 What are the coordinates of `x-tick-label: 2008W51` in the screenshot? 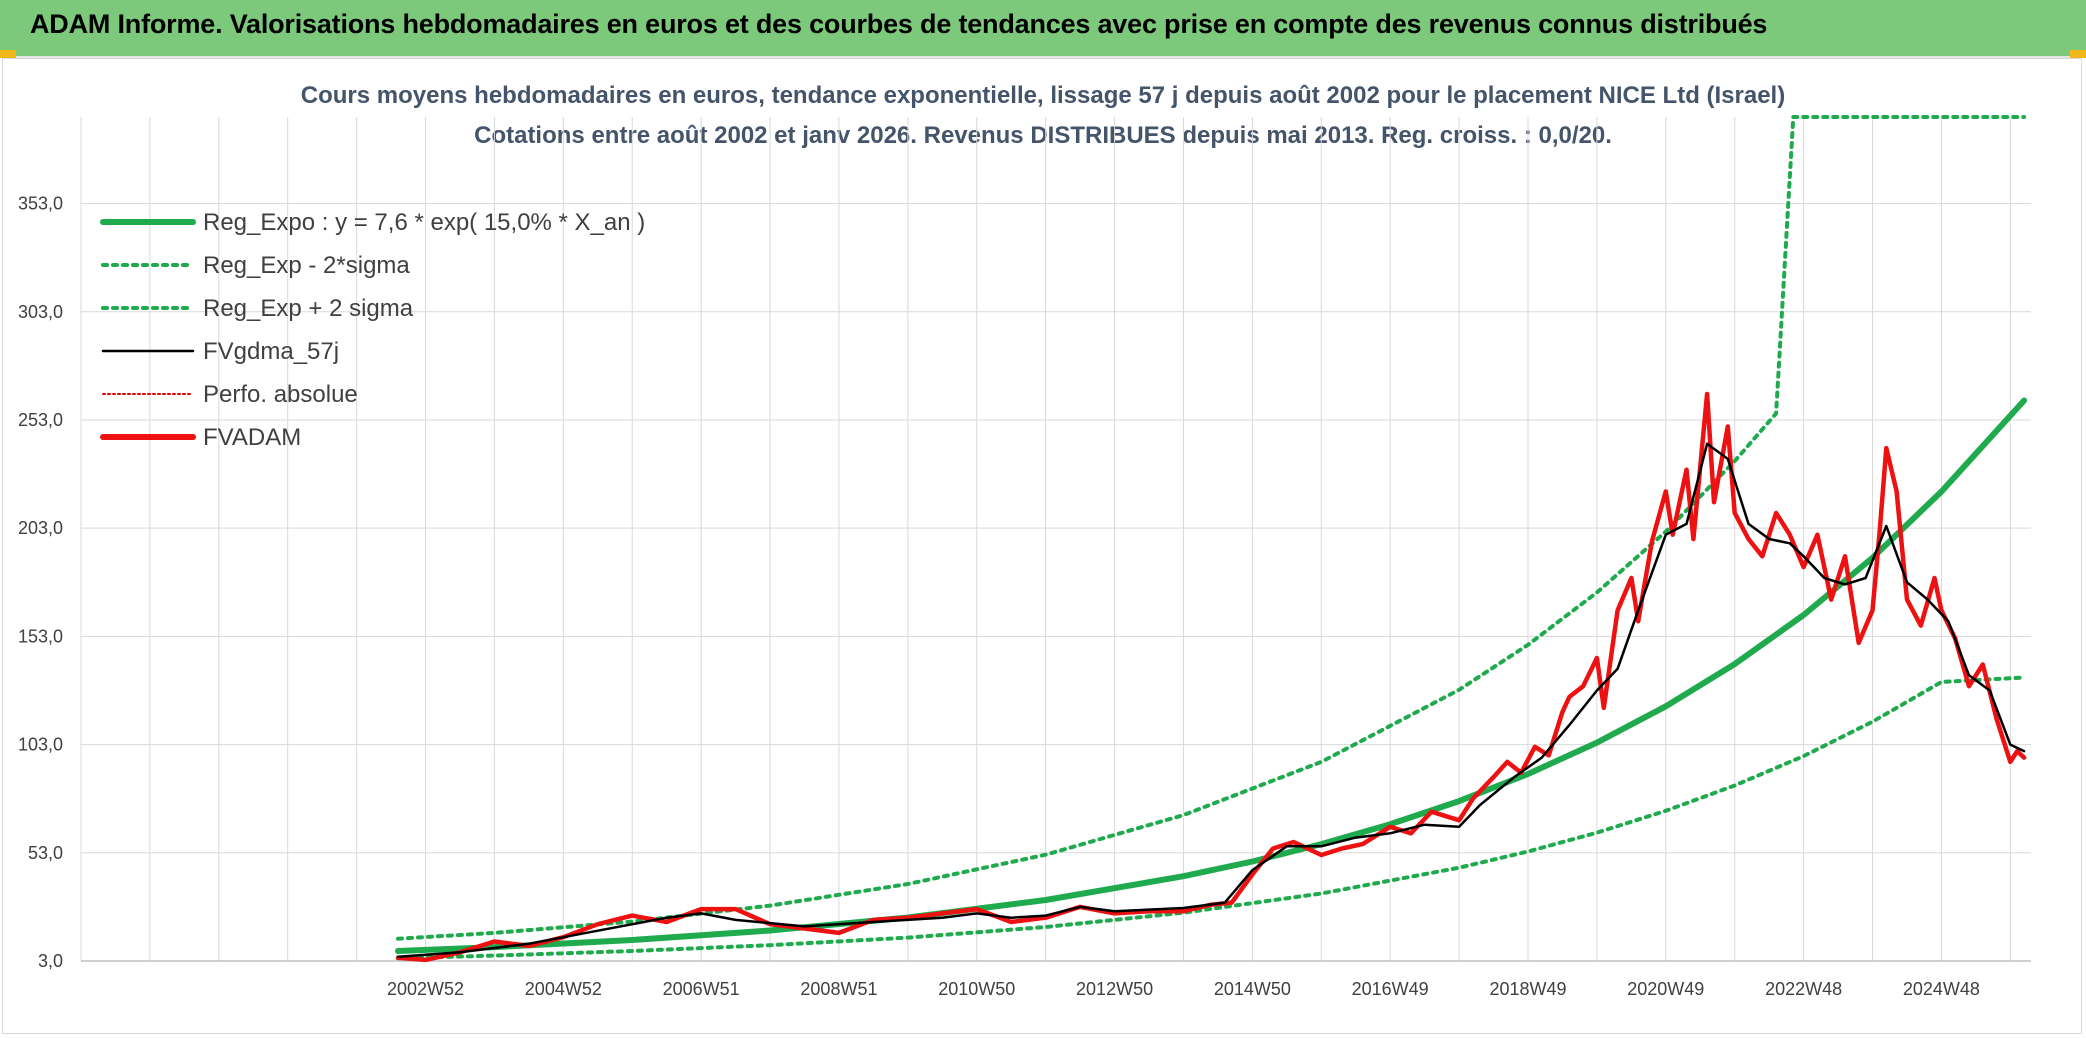 It's located at (838, 989).